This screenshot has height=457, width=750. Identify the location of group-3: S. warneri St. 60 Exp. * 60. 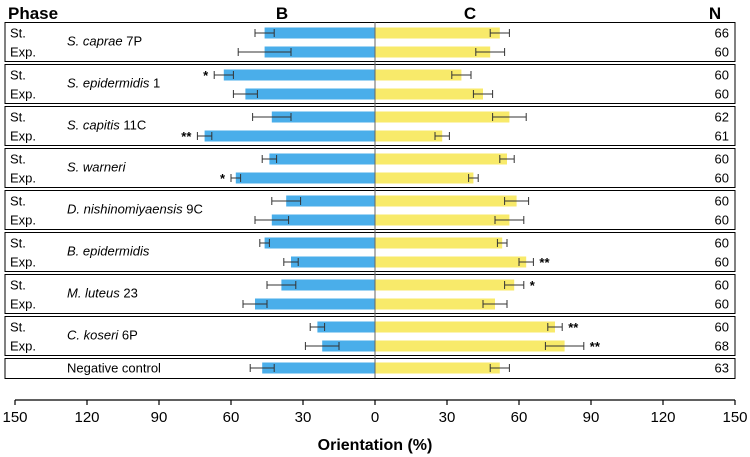
(370, 168).